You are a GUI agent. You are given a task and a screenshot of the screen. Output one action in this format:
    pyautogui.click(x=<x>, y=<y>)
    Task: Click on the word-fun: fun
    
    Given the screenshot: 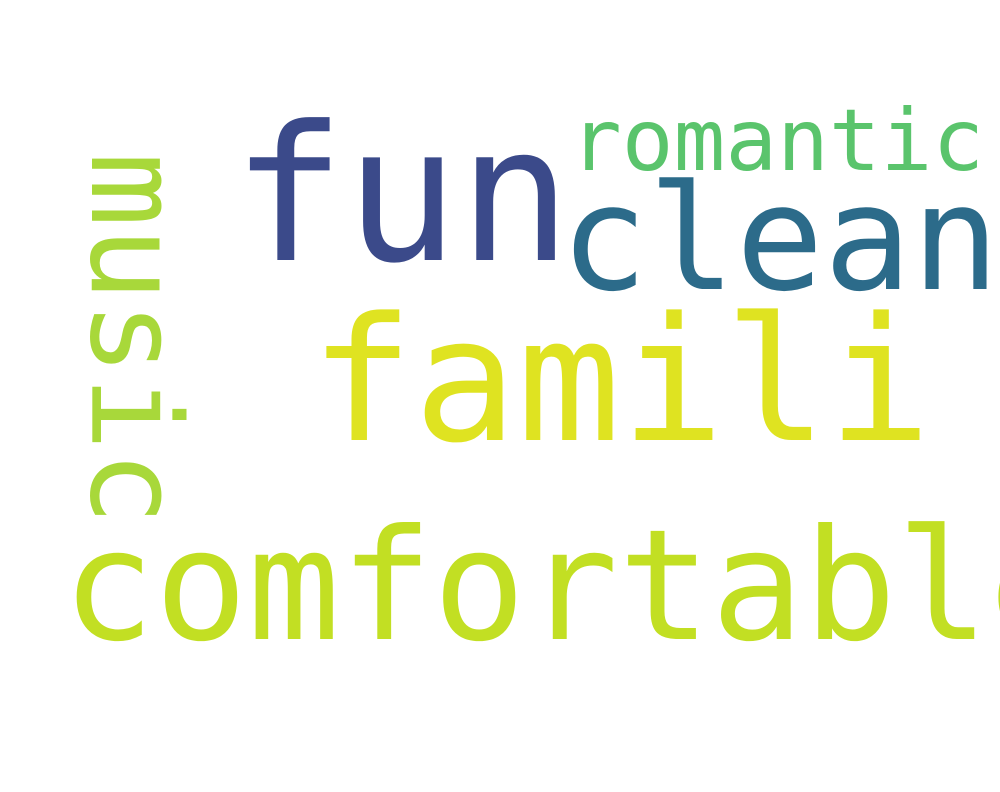 What is the action you would take?
    pyautogui.click(x=402, y=195)
    